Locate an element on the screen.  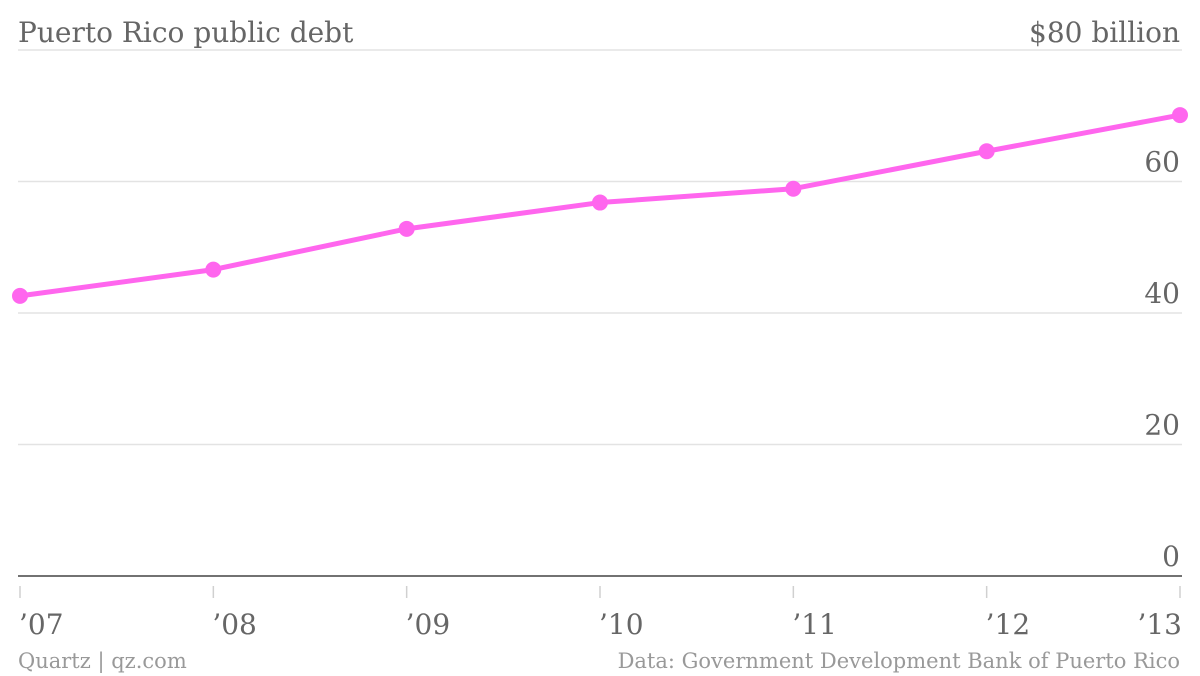
credit-text: Quartz | qz.com is located at coordinates (102, 661).